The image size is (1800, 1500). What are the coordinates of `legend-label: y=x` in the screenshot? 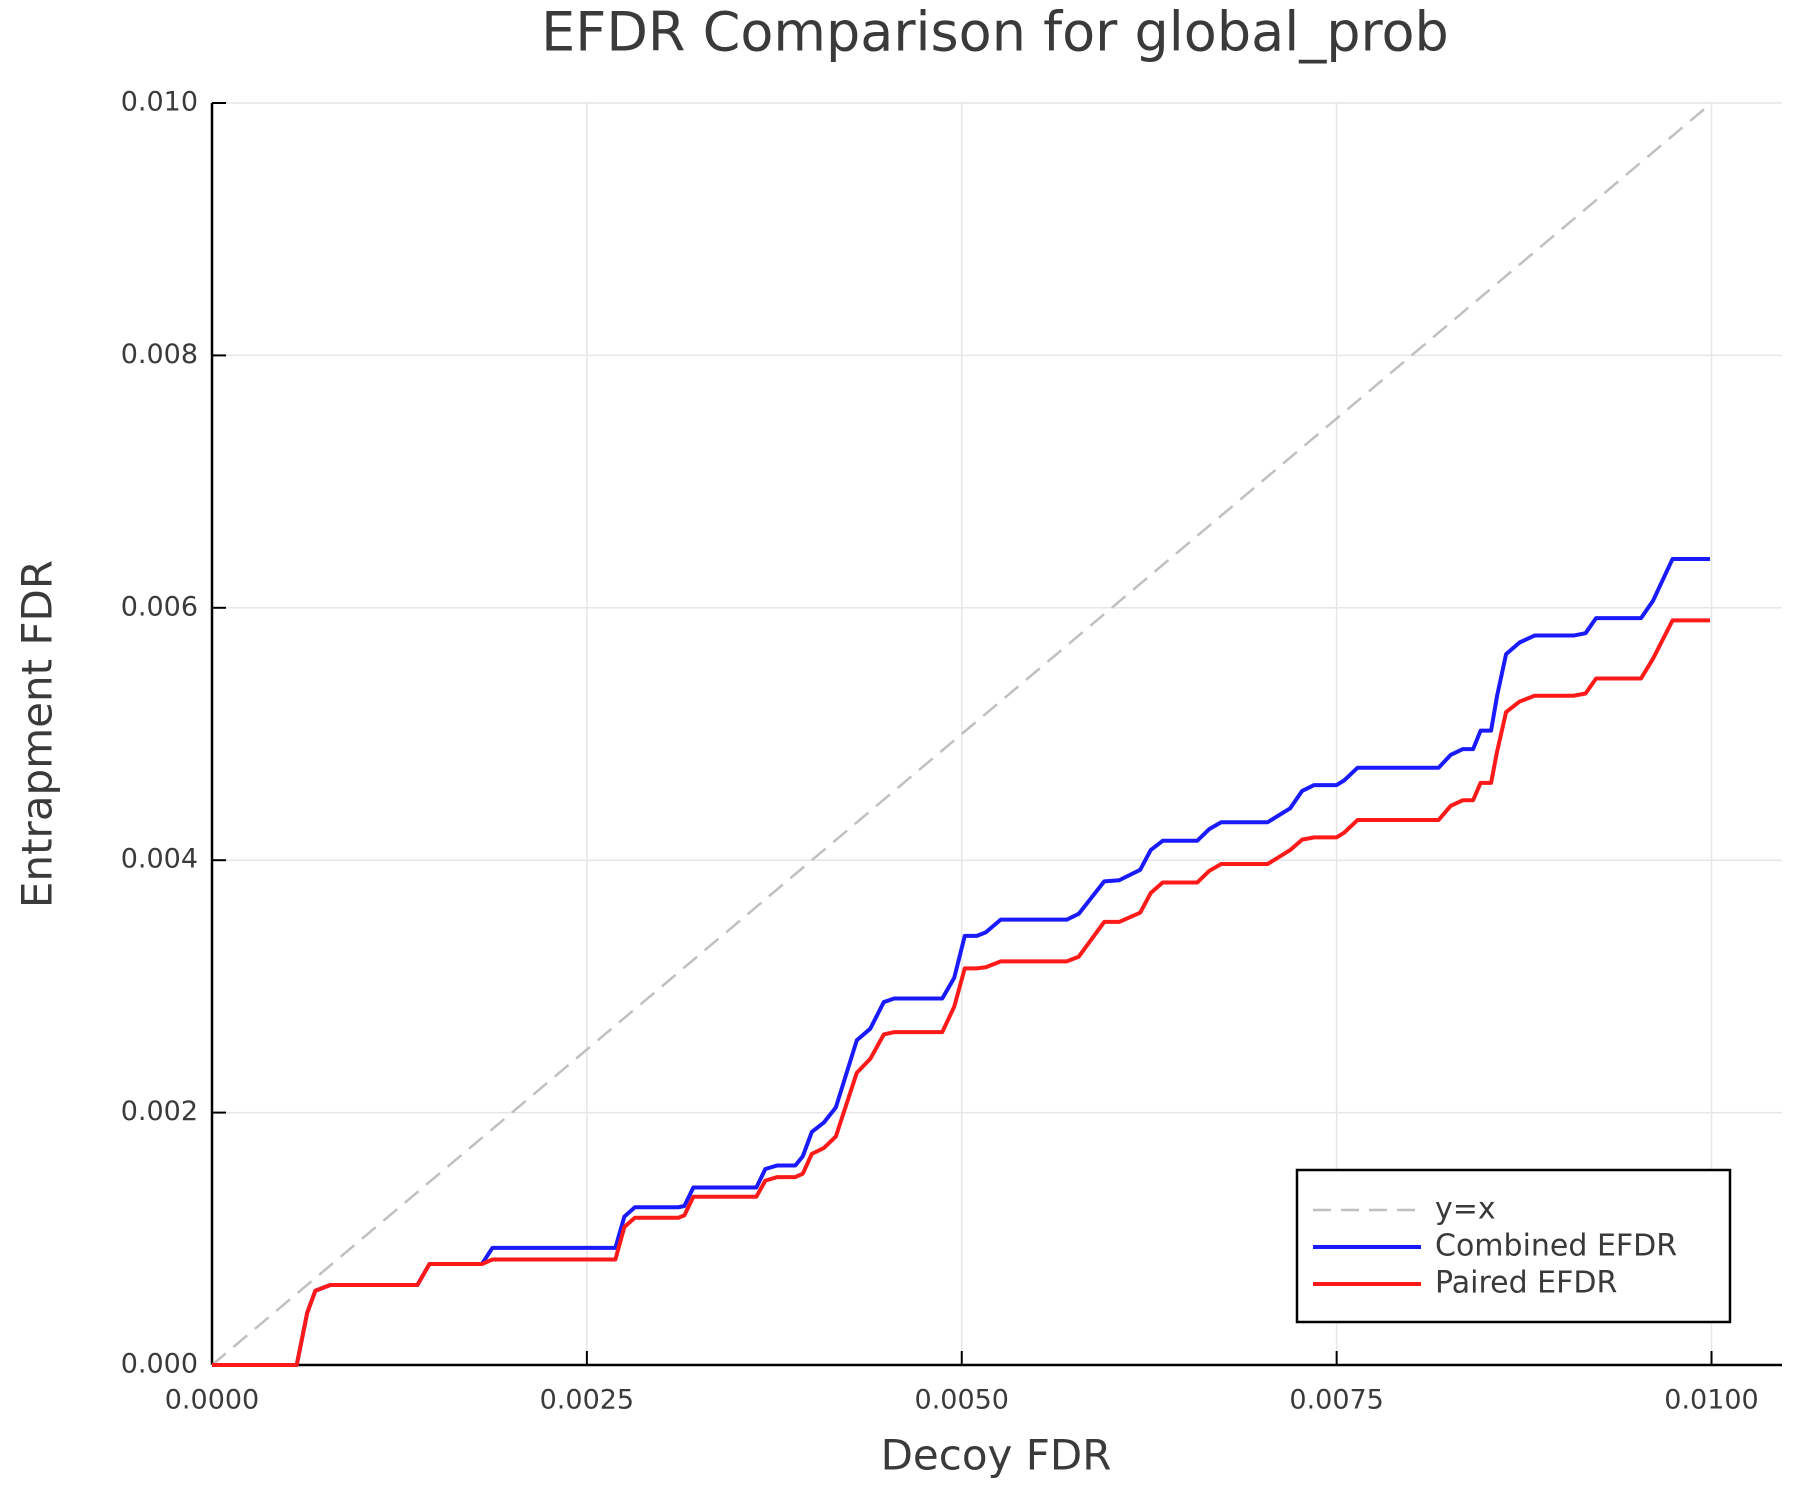 It's located at (1465, 1209).